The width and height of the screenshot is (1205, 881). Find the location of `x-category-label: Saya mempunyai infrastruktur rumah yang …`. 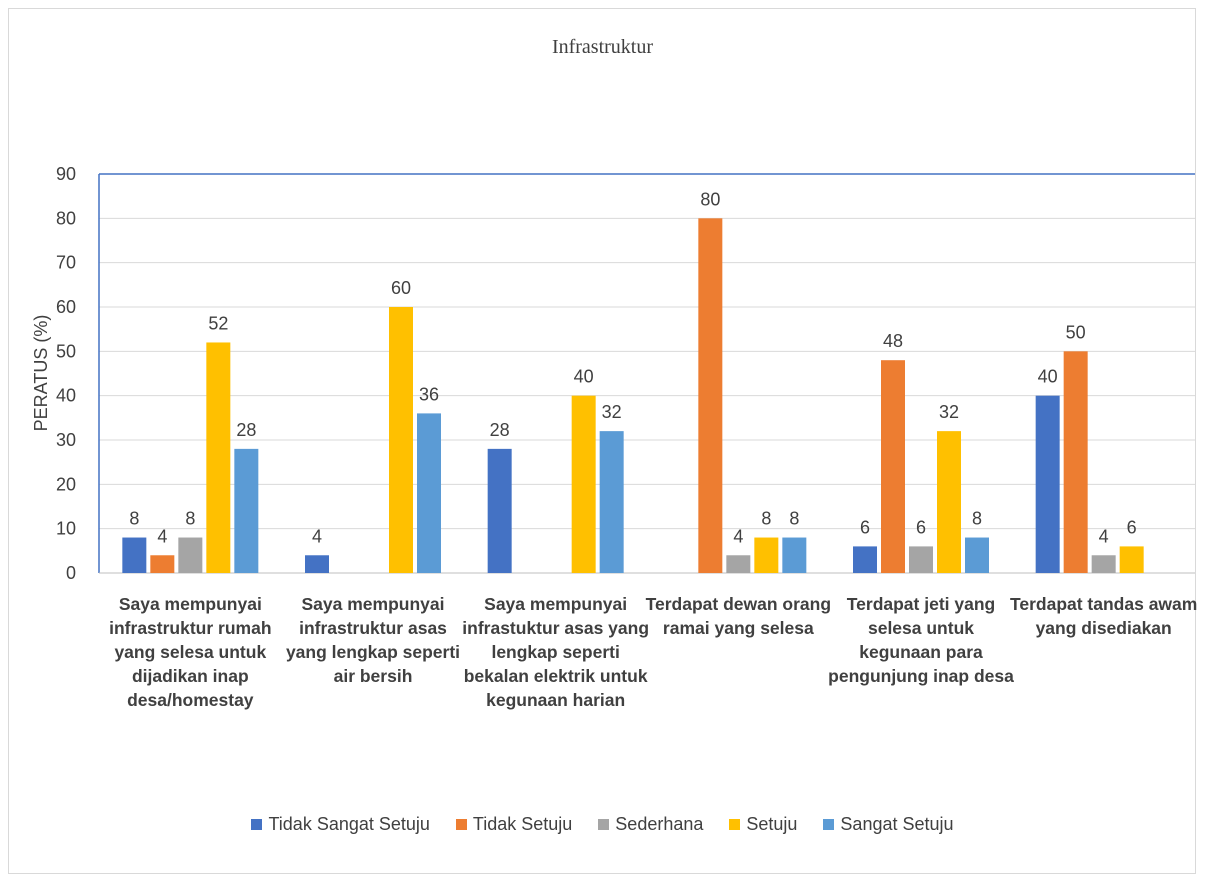

x-category-label: Saya mempunyai infrastruktur rumah yang … is located at coordinates (190, 652).